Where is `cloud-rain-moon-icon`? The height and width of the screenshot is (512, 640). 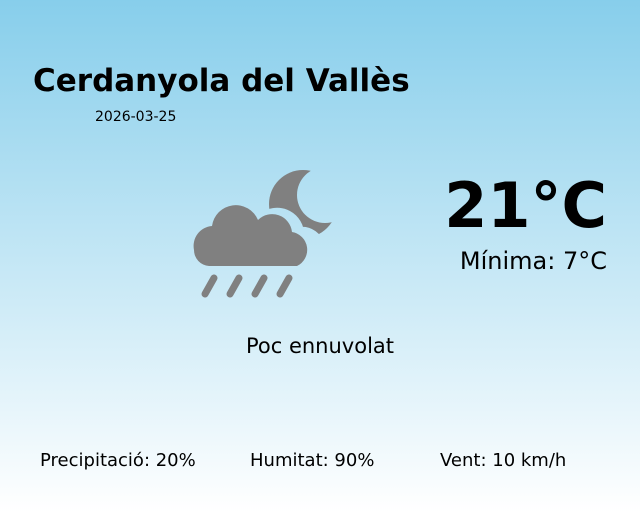
cloud-rain-moon-icon is located at coordinates (265, 234).